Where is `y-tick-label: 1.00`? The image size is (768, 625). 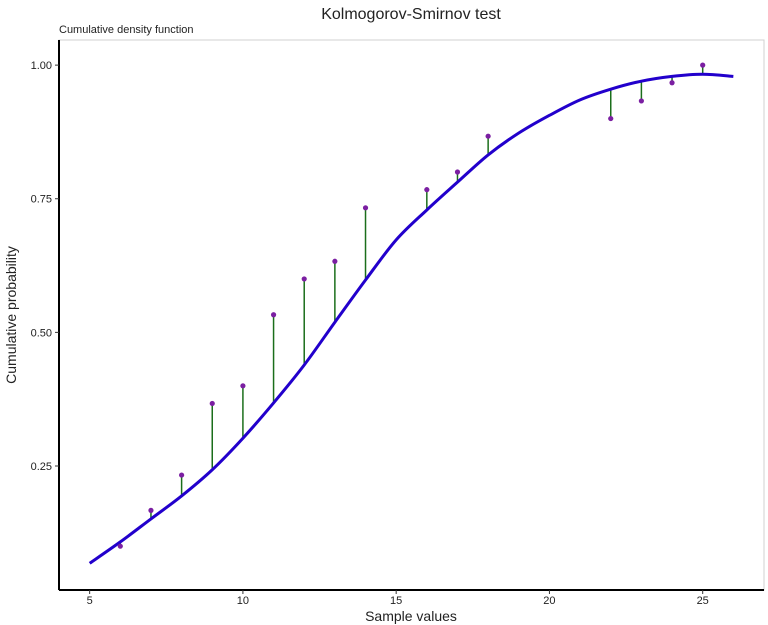
y-tick-label: 1.00 is located at coordinates (41, 66).